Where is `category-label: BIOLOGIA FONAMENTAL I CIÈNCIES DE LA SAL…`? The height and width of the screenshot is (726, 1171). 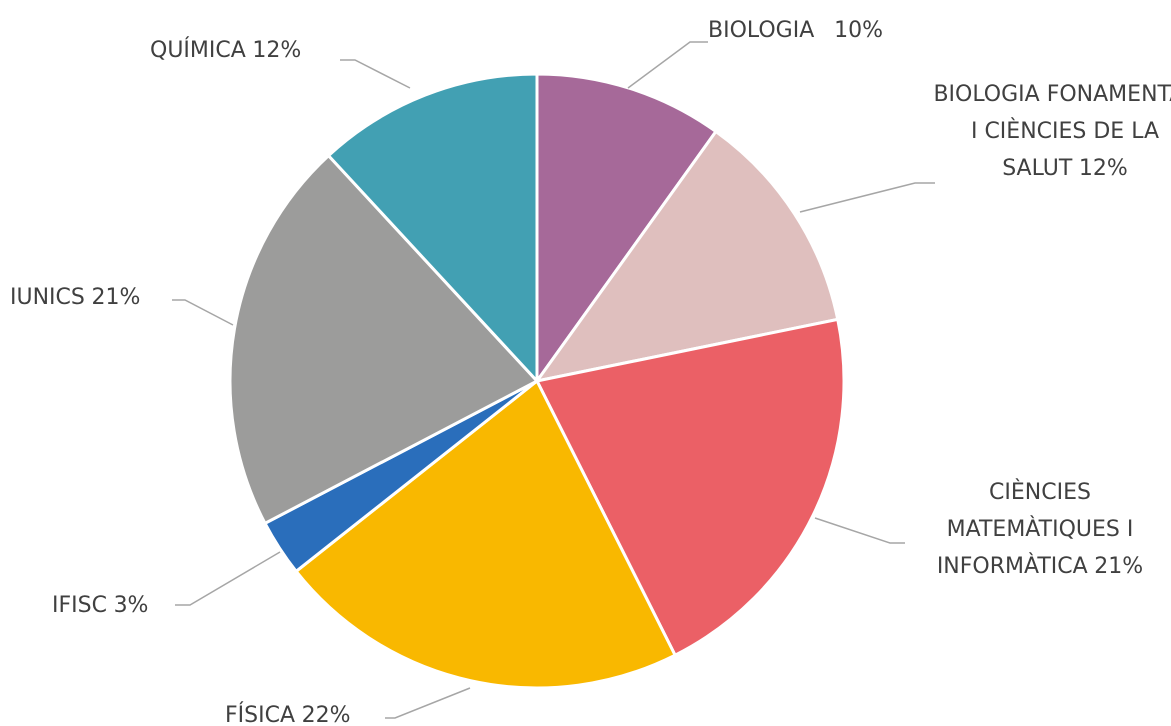
category-label: BIOLOGIA FONAMENTAL I CIÈNCIES DE LA SAL… is located at coordinates (1052, 131).